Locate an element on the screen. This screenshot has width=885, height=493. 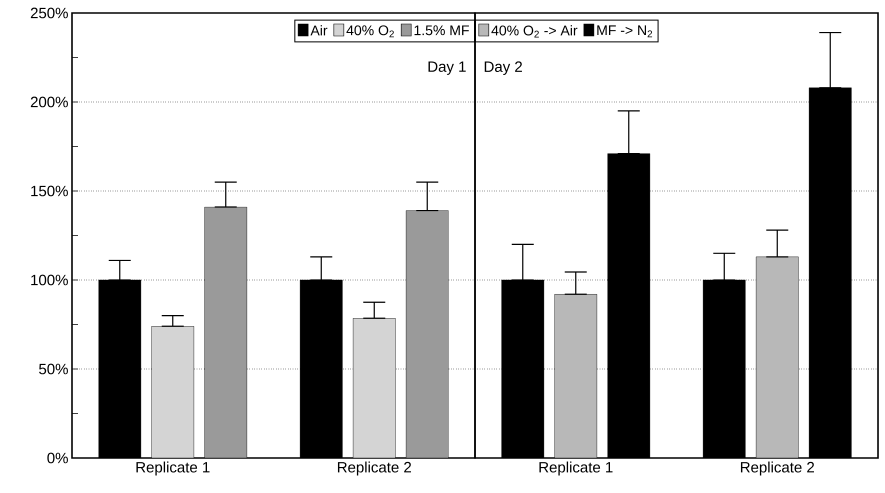
legend-label: MF -> N$_{2}$ is located at coordinates (624, 31).